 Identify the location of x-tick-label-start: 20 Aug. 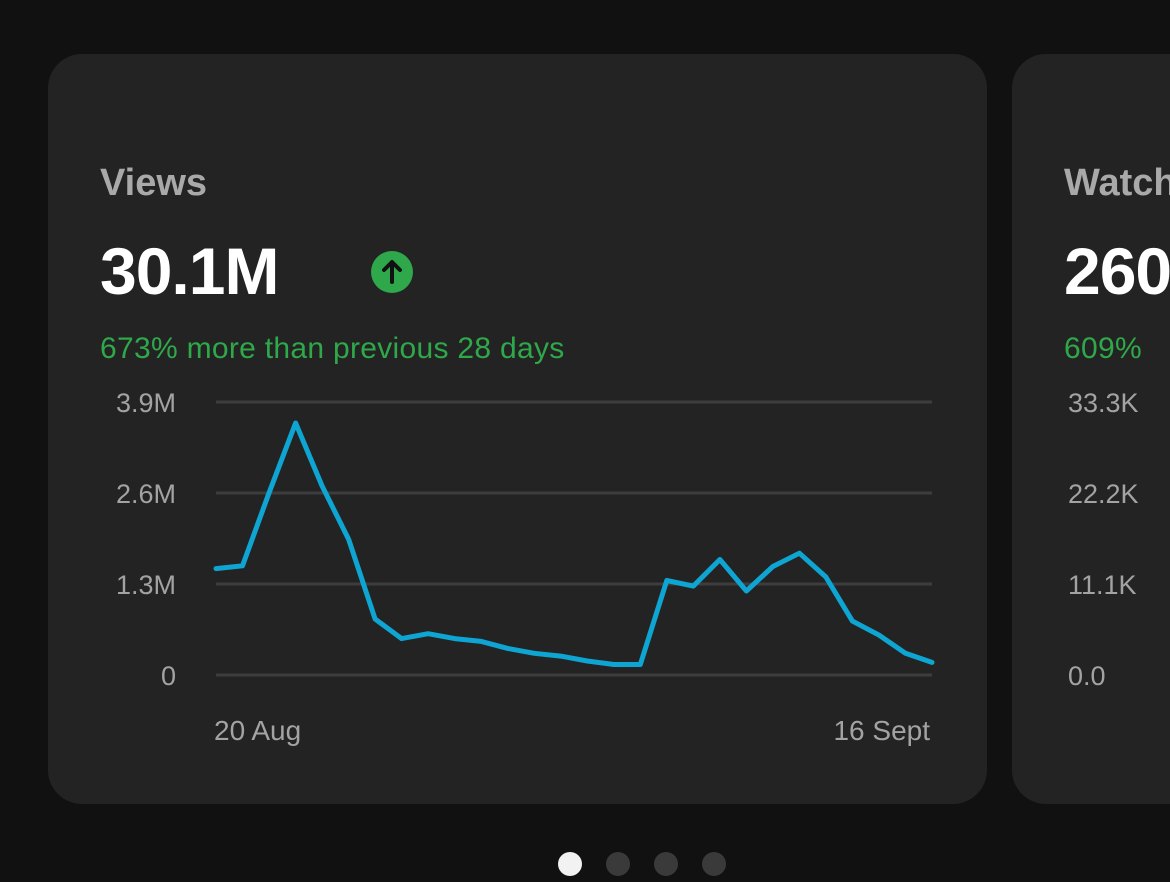
(257, 730).